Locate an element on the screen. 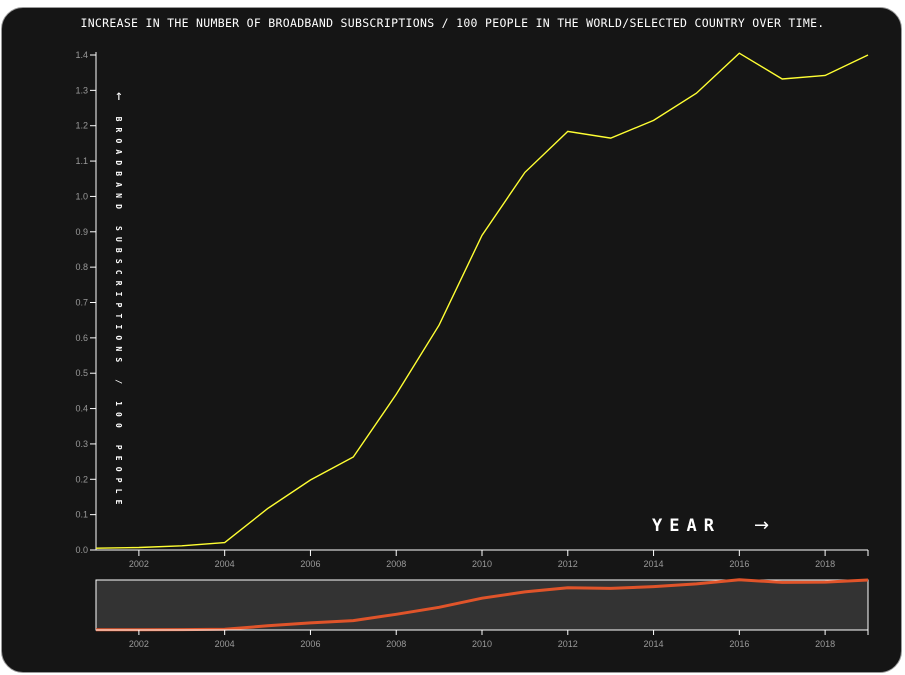  overview-x-tick-label: 2008 is located at coordinates (396, 644).